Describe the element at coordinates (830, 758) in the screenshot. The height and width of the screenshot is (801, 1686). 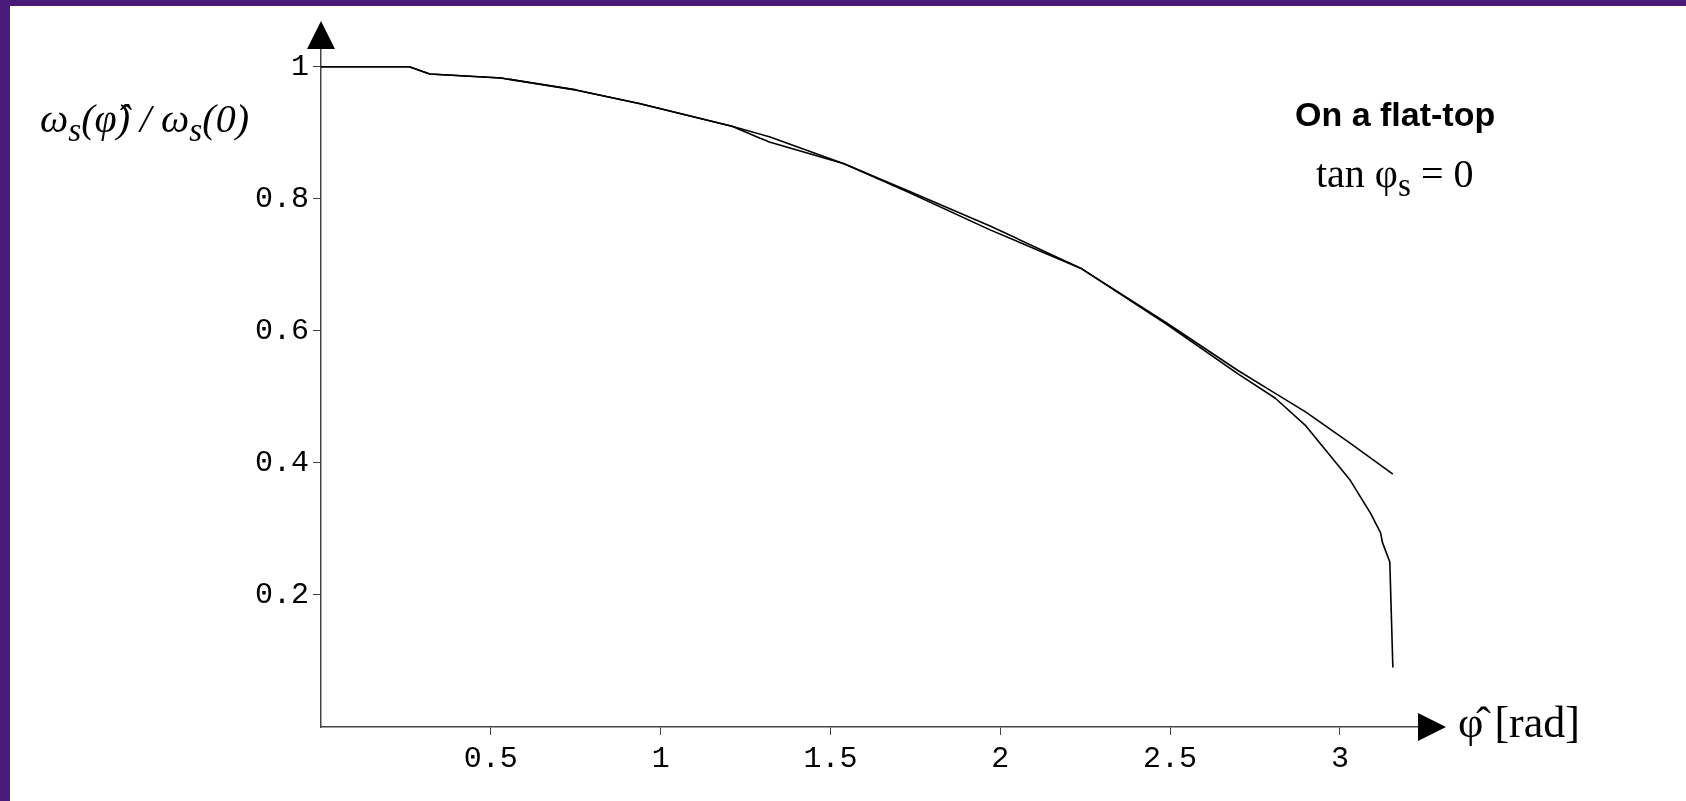
I see `x-tick-label: 1.5` at that location.